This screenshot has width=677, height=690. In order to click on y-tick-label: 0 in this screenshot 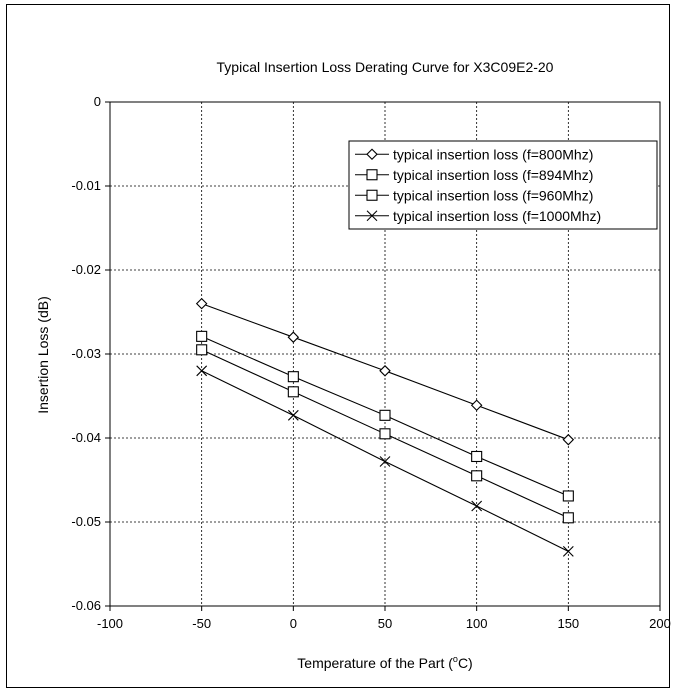, I will do `click(97, 101)`.